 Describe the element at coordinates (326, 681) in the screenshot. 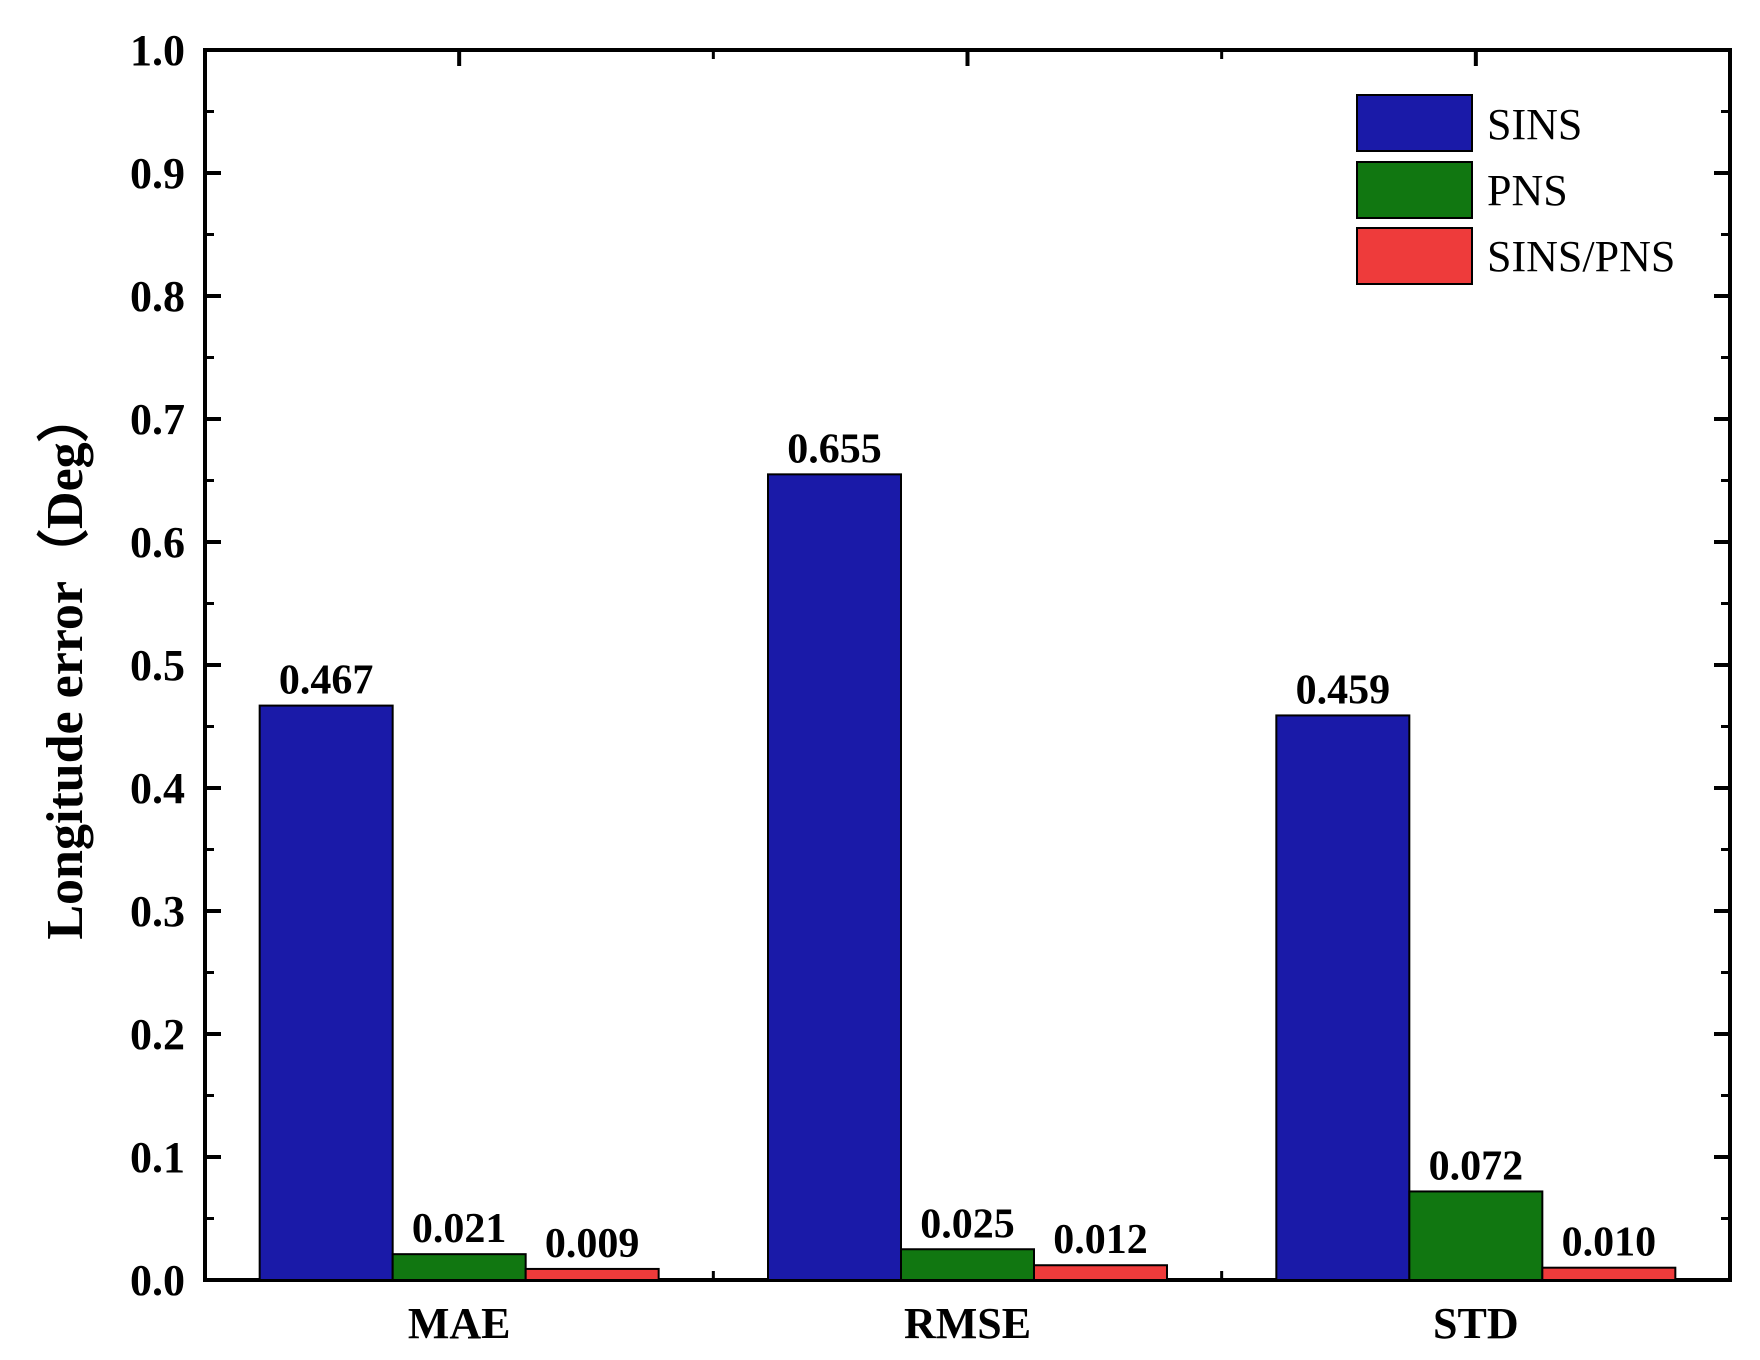

I see `data-label: 0.467` at that location.